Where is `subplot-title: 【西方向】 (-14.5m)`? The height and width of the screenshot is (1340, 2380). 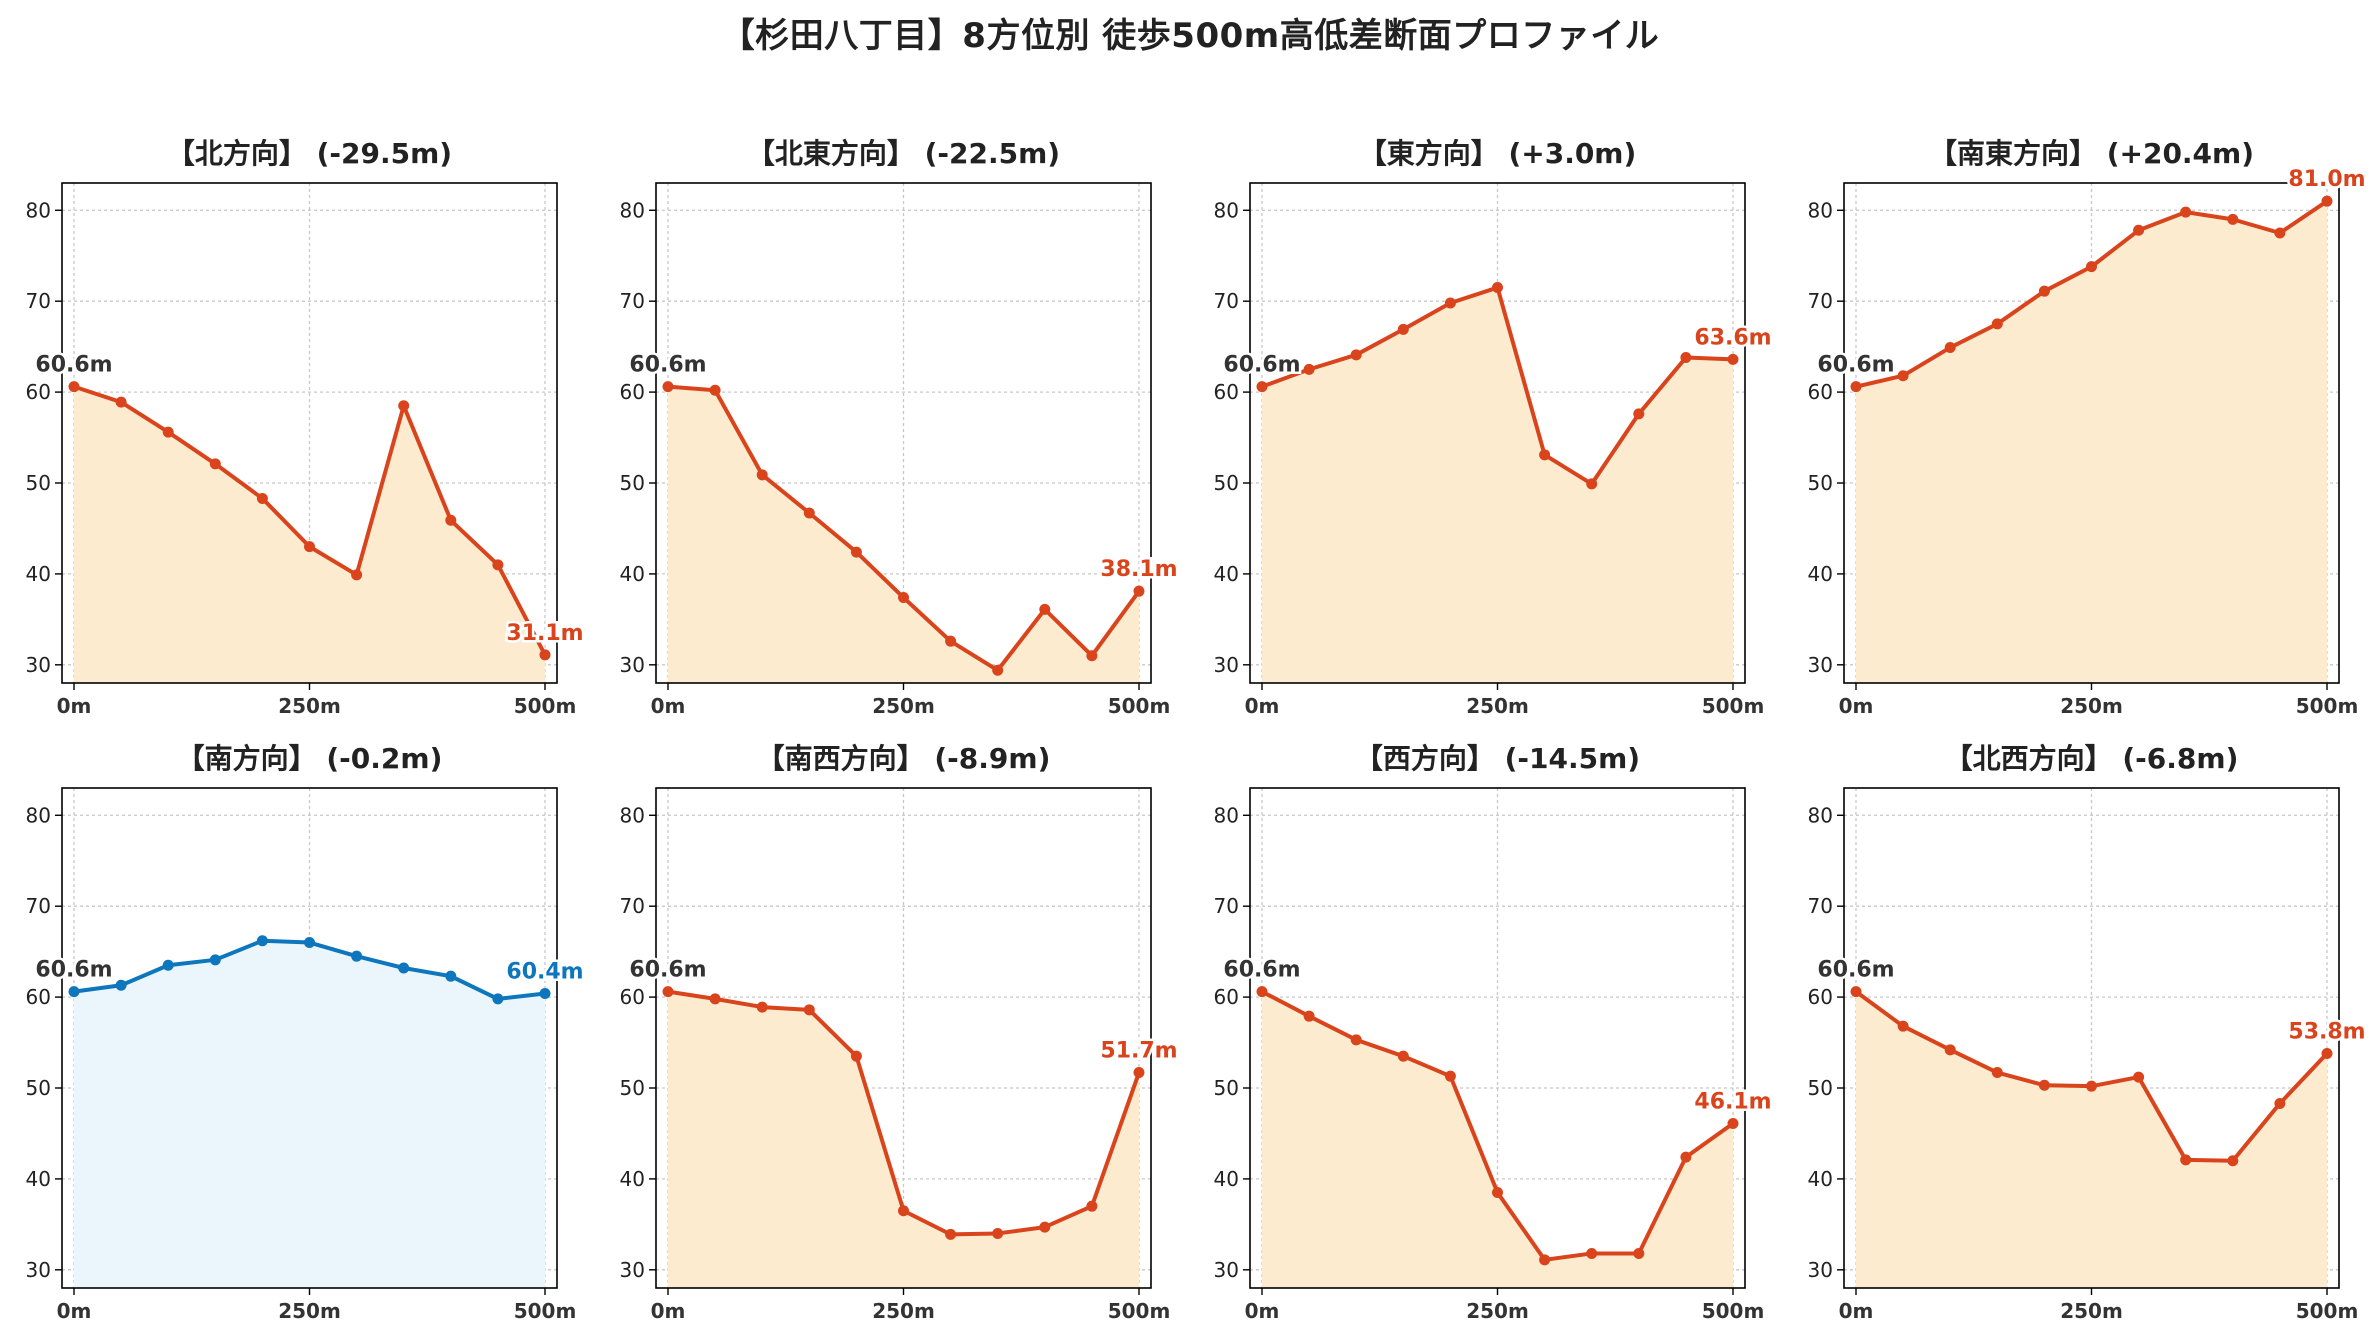
subplot-title: 【西方向】 (-14.5m) is located at coordinates (1497, 758).